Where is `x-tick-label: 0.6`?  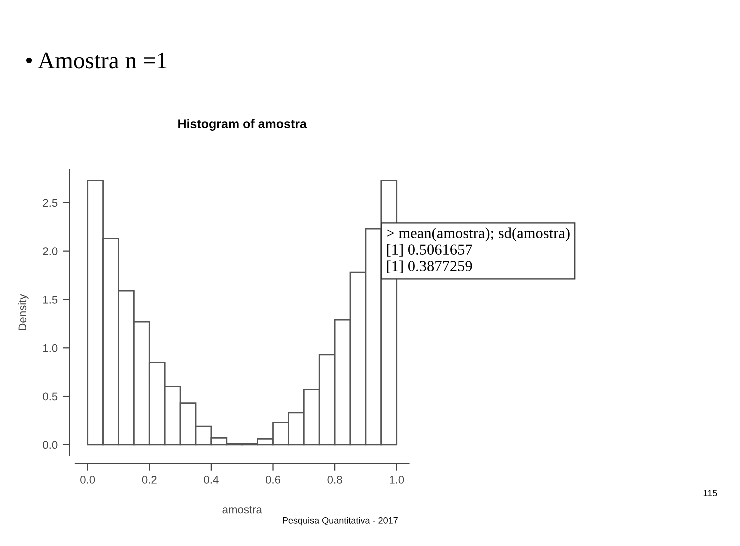
x-tick-label: 0.6 is located at coordinates (273, 480).